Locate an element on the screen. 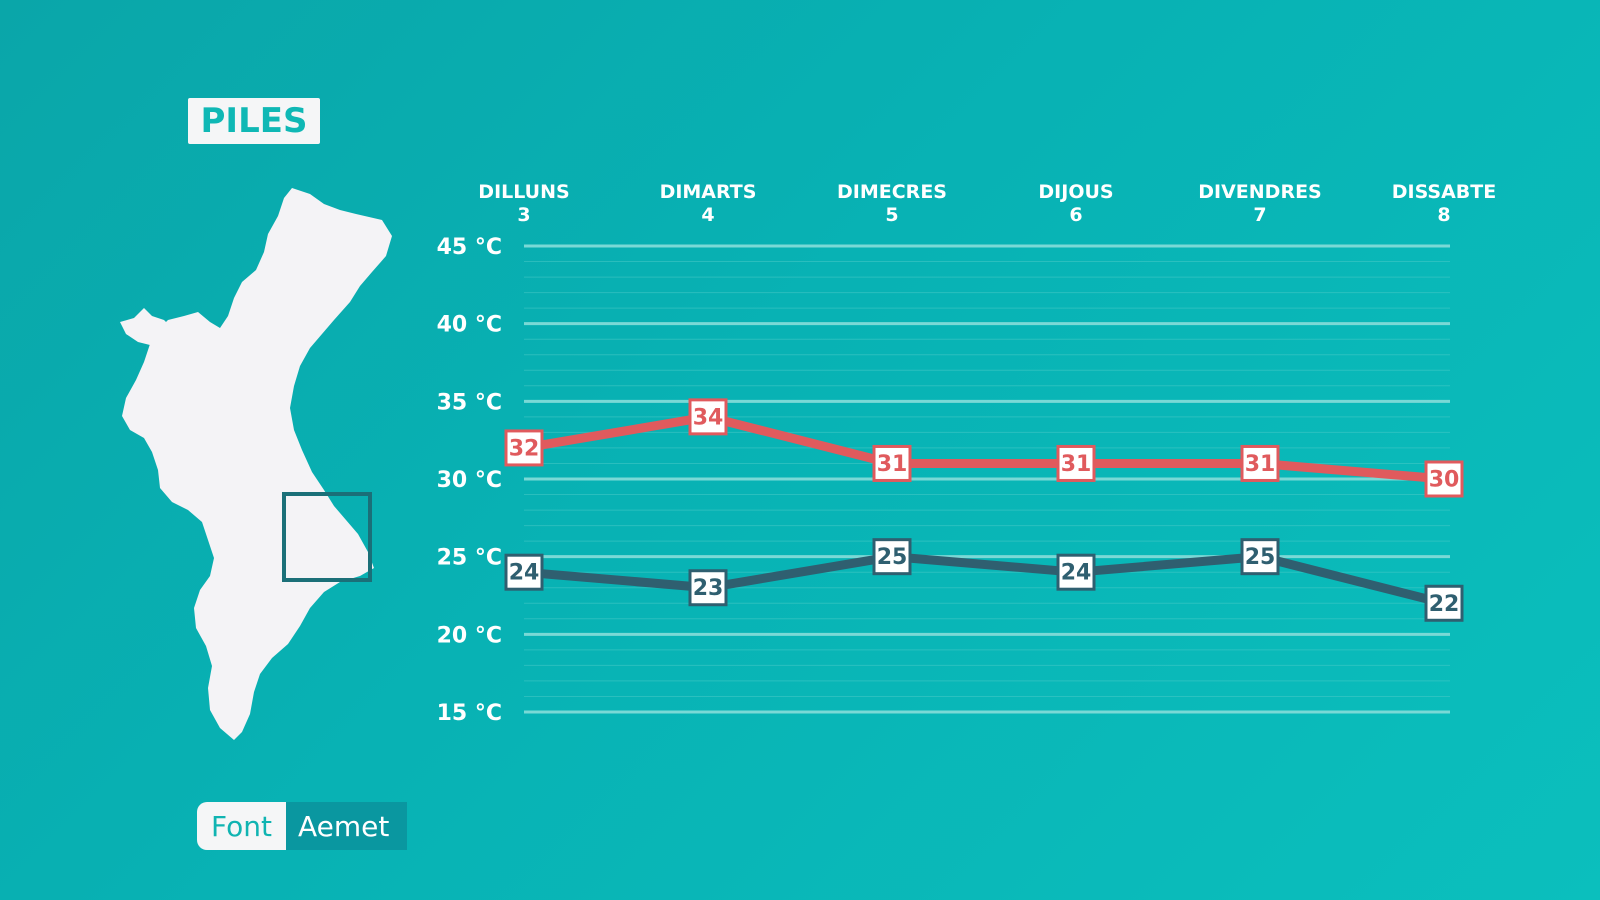 The height and width of the screenshot is (900, 1600). y-tick-label: 25 °C is located at coordinates (469, 558).